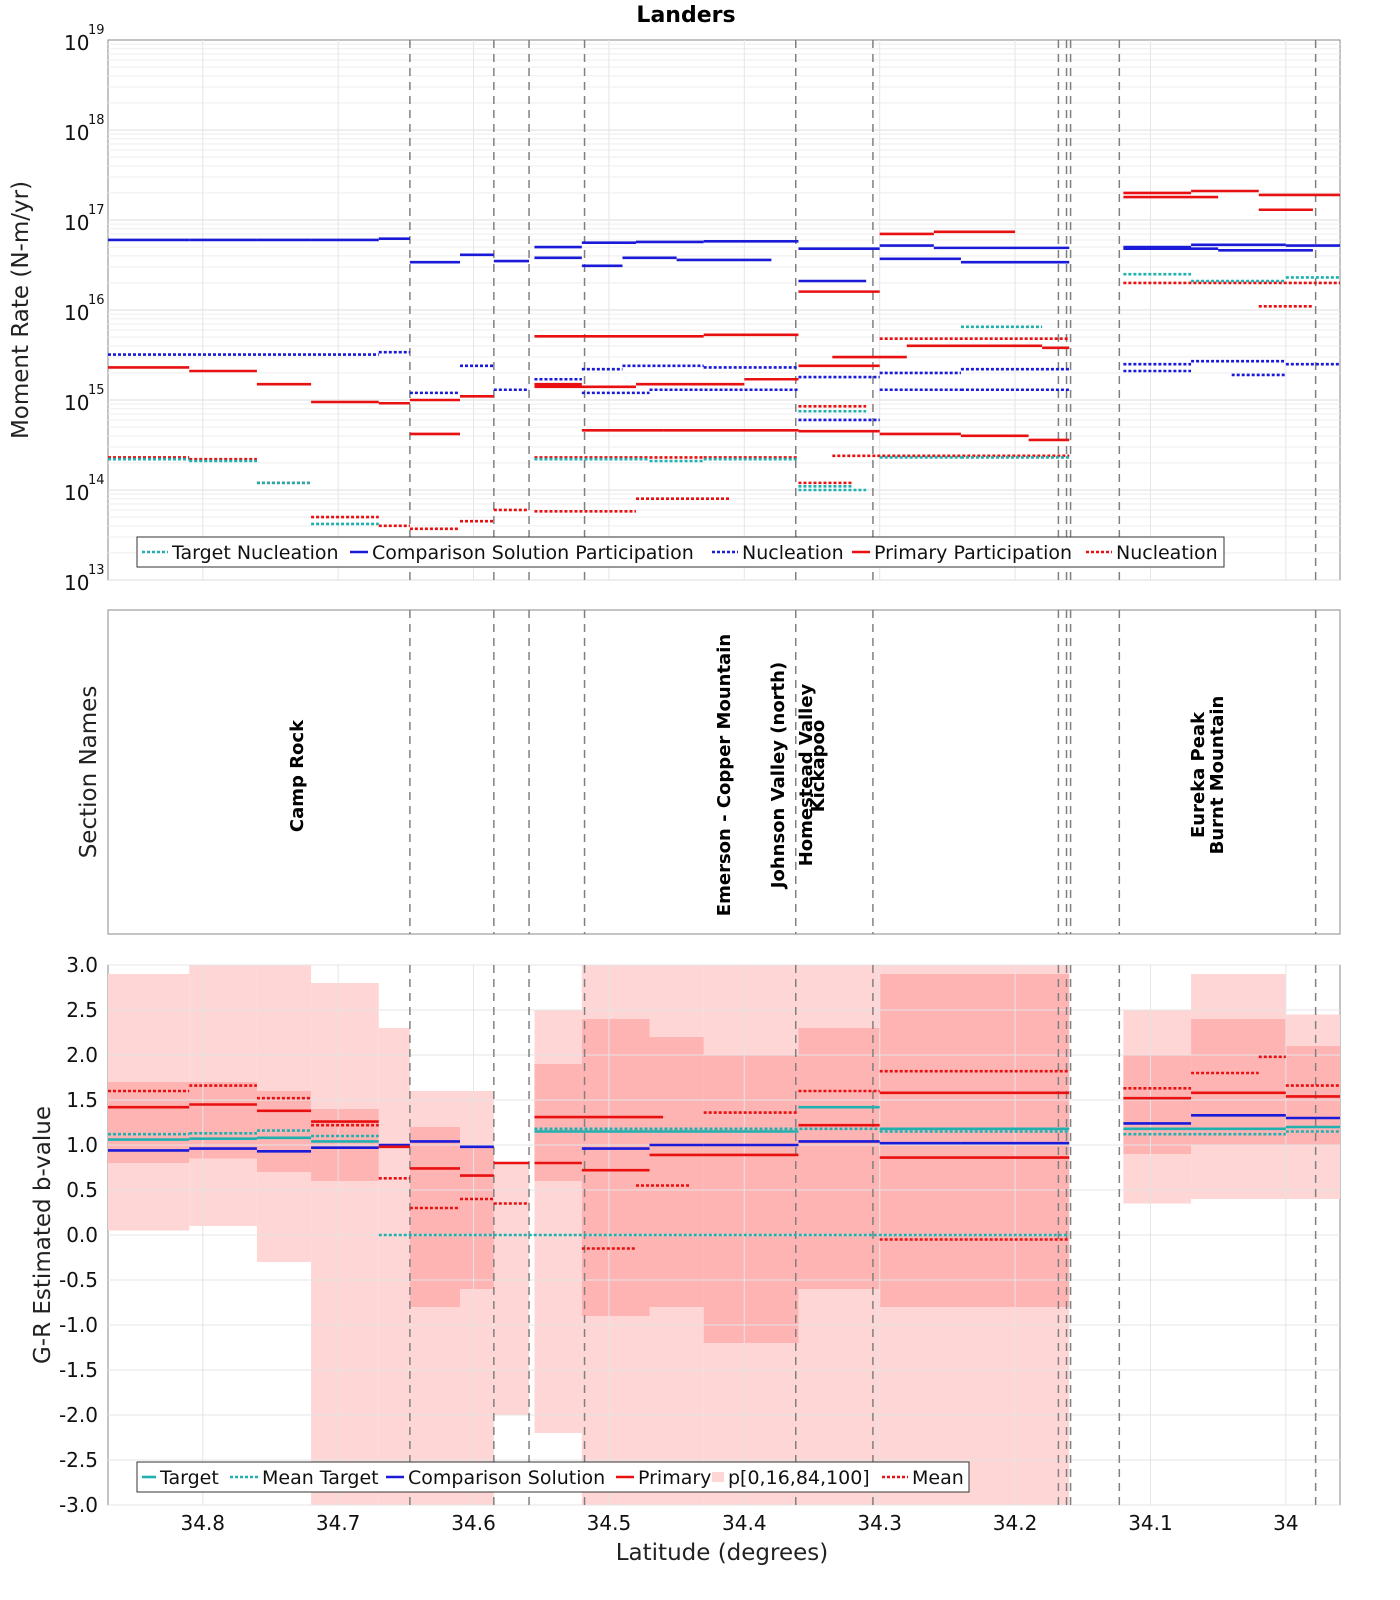 The image size is (1400, 1600). Describe the element at coordinates (806, 774) in the screenshot. I see `section-name-label: Homestead Valley` at that location.